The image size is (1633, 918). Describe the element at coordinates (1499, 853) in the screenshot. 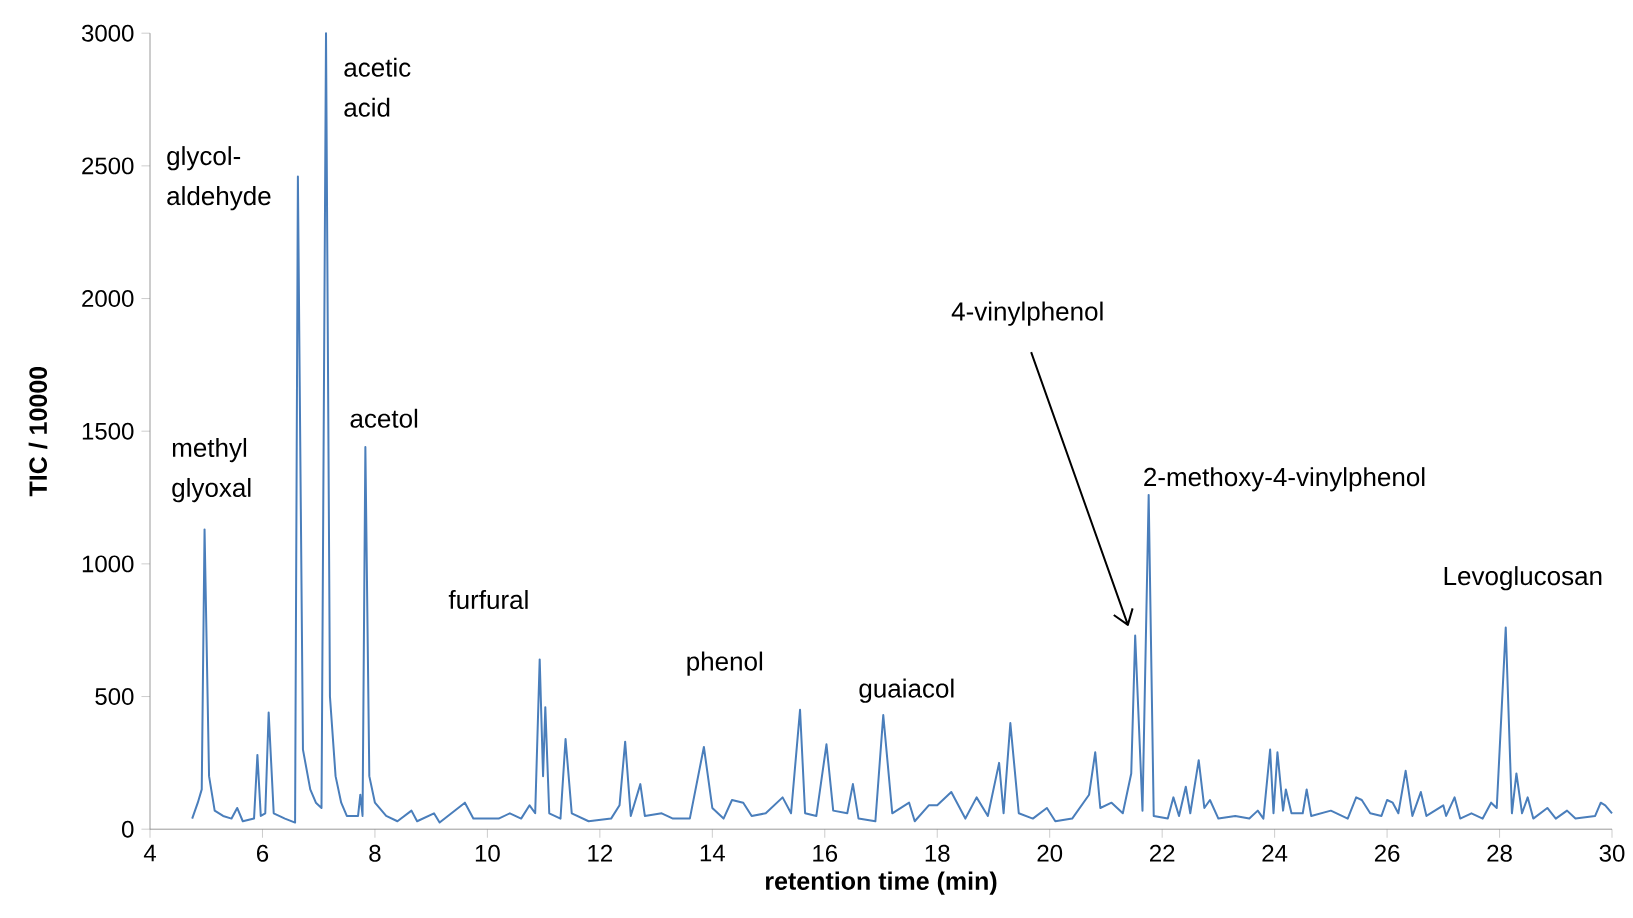

I see `x-tick-label: 28` at that location.